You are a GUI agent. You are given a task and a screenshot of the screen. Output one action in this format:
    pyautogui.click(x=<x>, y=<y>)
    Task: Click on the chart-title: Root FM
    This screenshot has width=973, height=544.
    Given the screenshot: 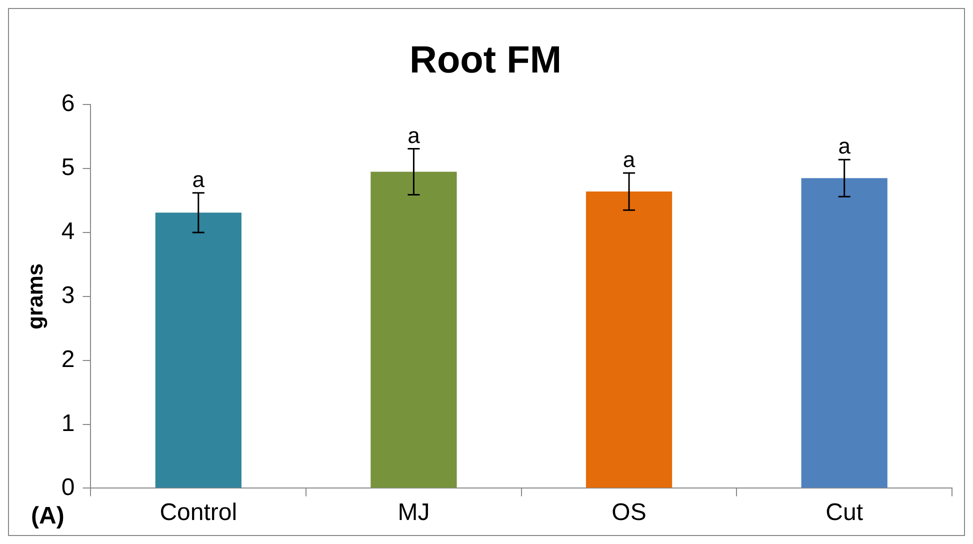 What is the action you would take?
    pyautogui.click(x=486, y=60)
    